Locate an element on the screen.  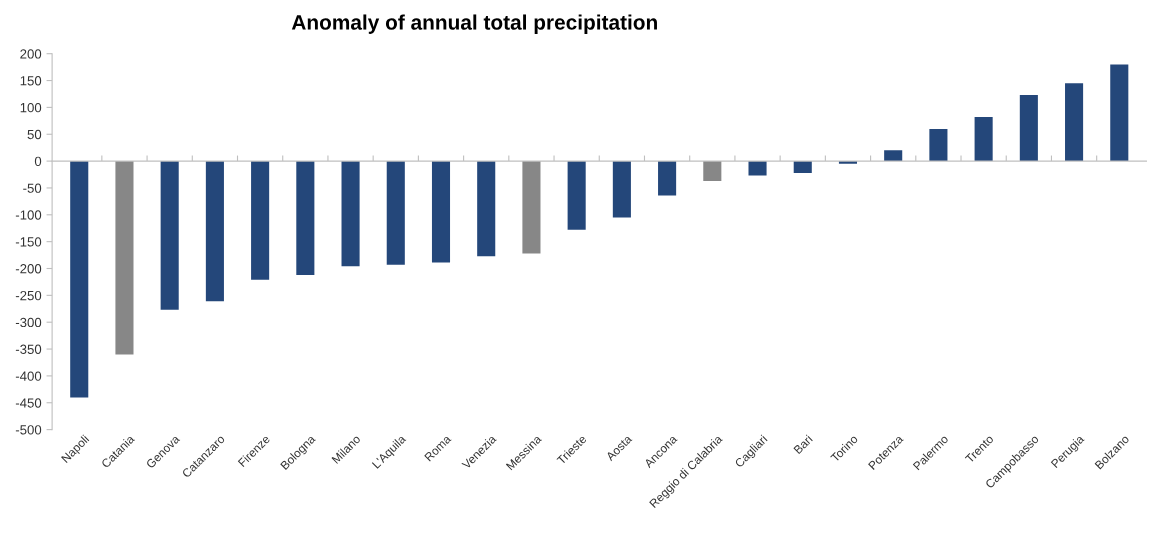
y-tick-label: -450 is located at coordinates (28, 403).